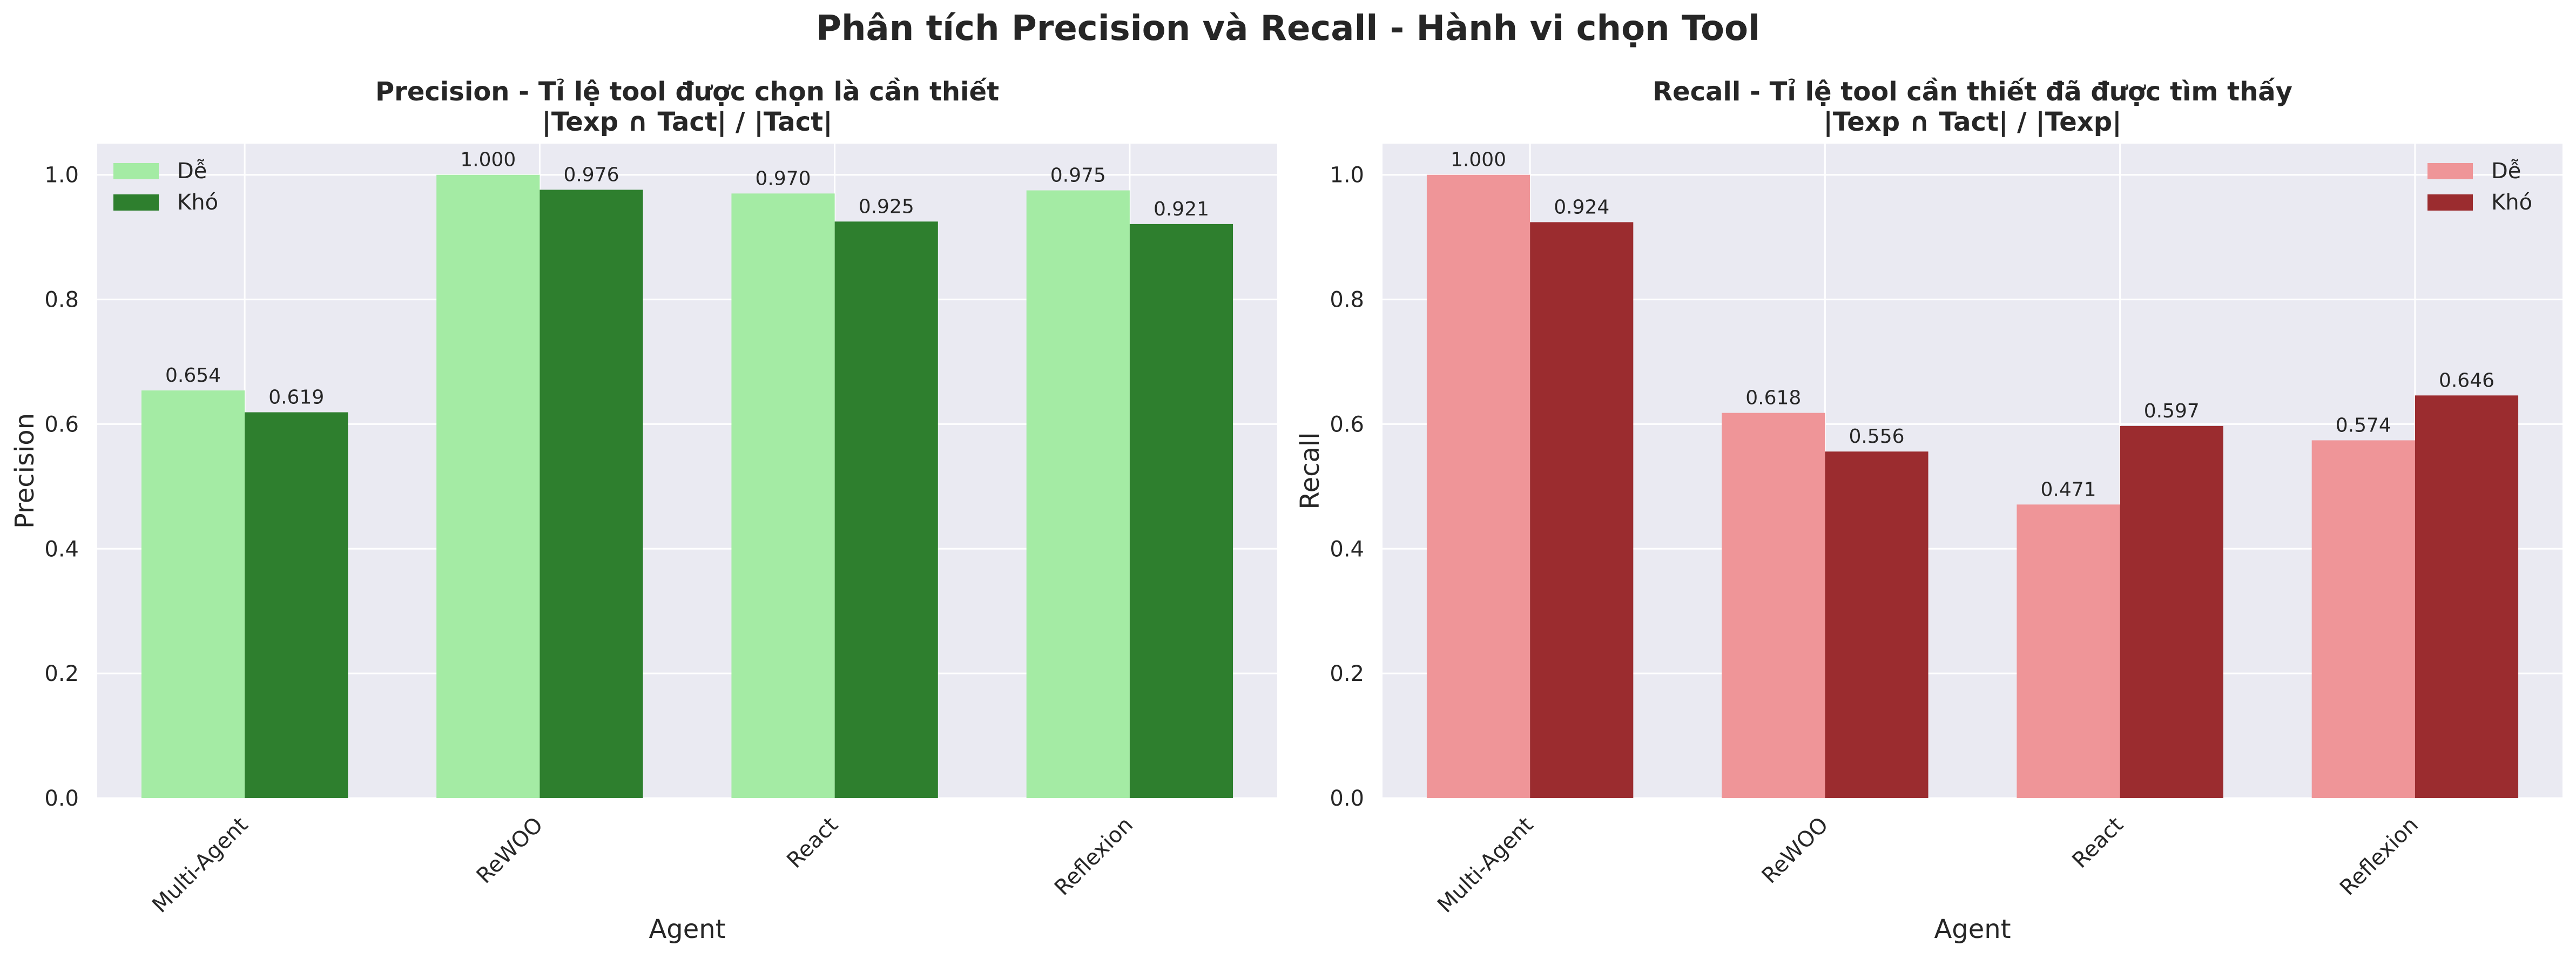  What do you see at coordinates (2466, 380) in the screenshot?
I see `bar-value-label: 0.646` at bounding box center [2466, 380].